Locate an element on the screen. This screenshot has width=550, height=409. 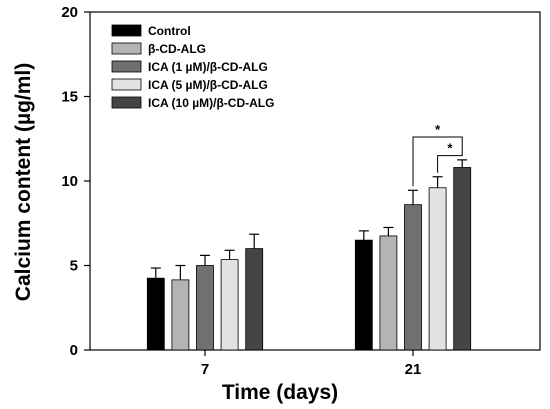
y-tick-label: 10 is located at coordinates (69, 181).